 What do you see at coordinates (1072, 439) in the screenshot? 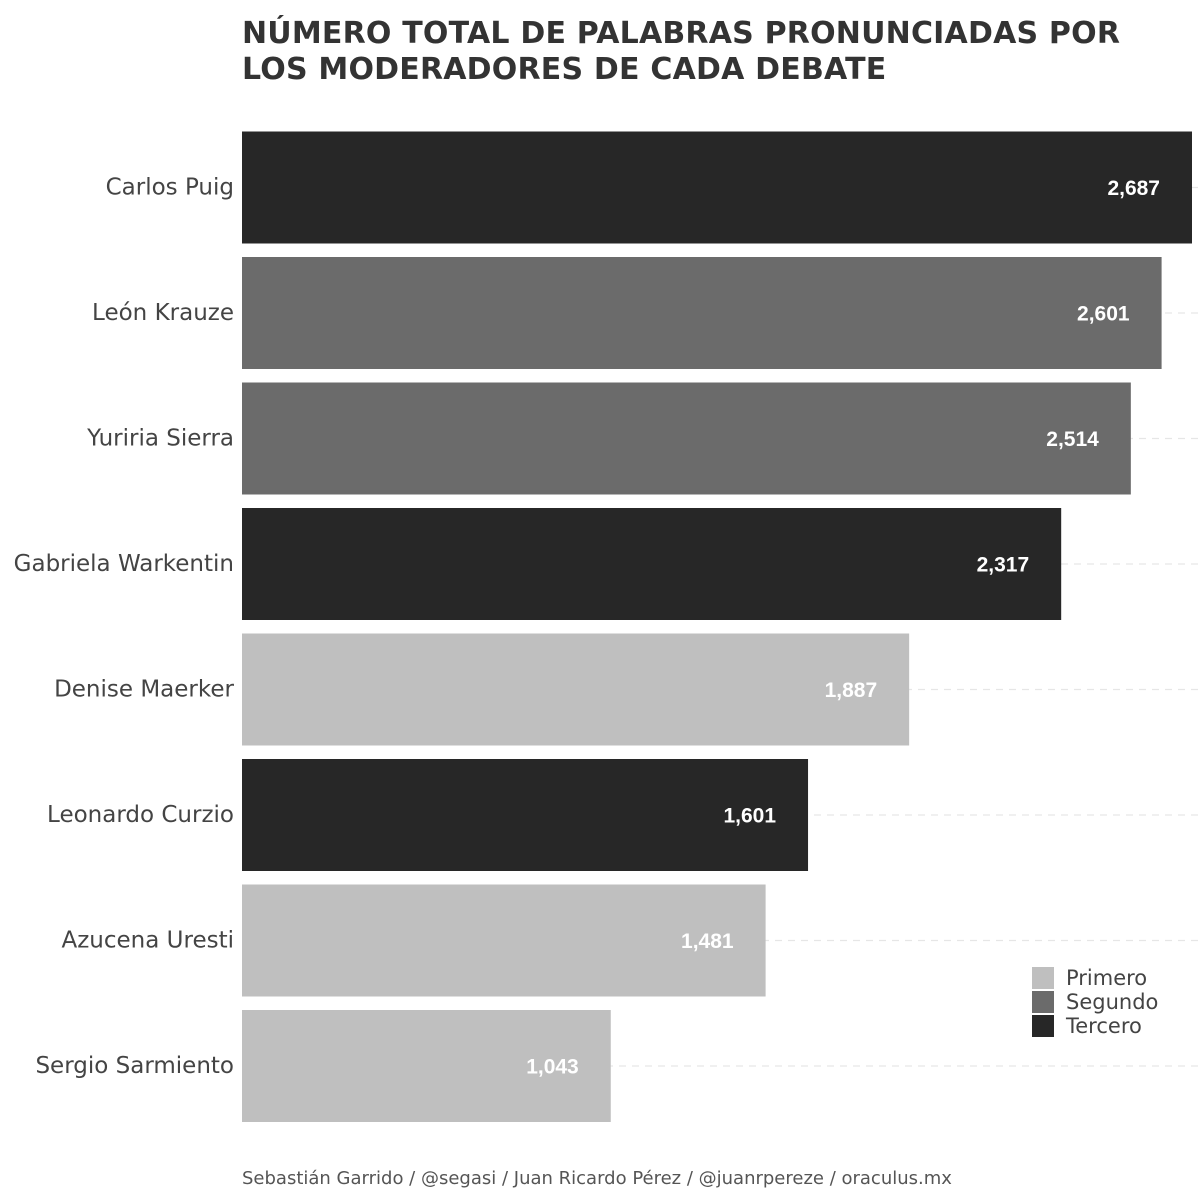
I see `value-label: 2,514` at bounding box center [1072, 439].